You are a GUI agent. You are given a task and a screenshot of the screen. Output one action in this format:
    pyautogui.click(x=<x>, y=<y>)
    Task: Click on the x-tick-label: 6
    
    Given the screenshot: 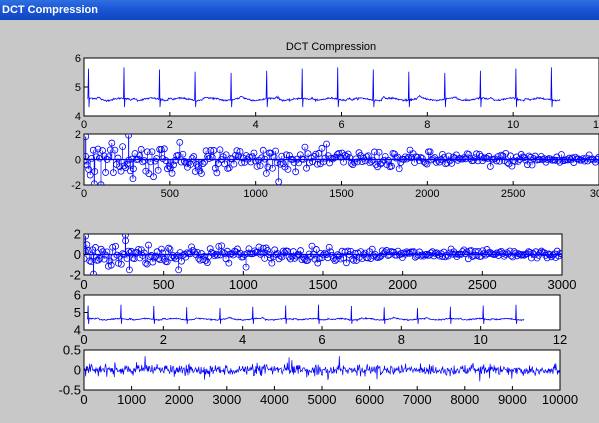 What is the action you would take?
    pyautogui.click(x=321, y=339)
    